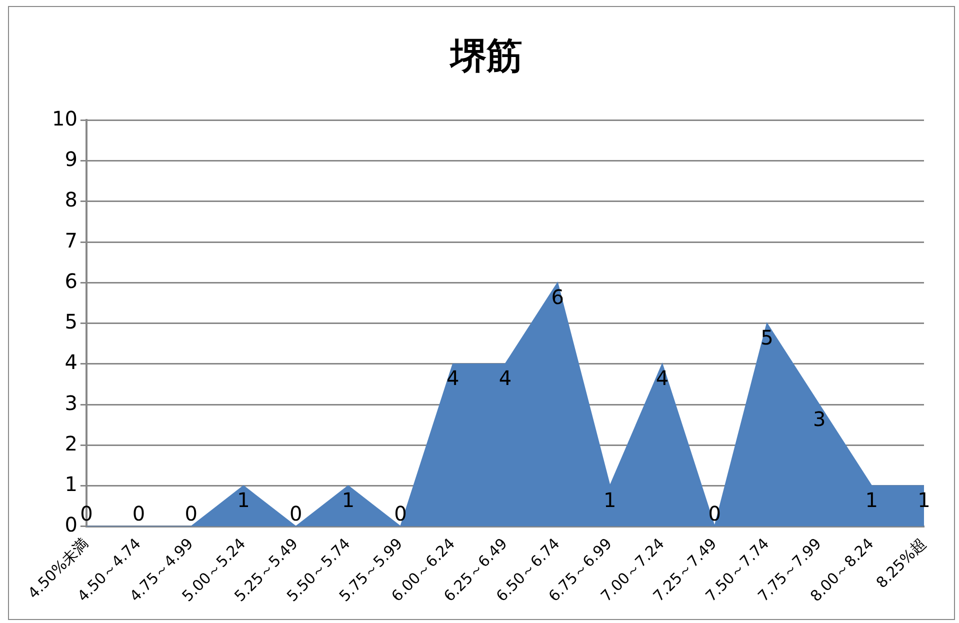  Describe the element at coordinates (71, 484) in the screenshot. I see `y-tick-label: 1` at that location.